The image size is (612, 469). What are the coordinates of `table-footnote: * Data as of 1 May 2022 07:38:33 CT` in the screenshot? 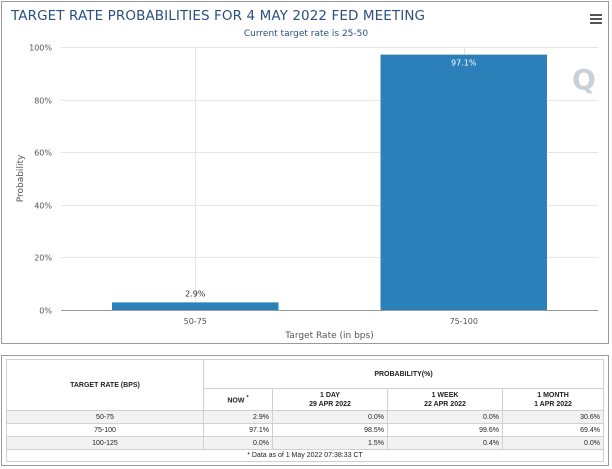 It's located at (305, 455).